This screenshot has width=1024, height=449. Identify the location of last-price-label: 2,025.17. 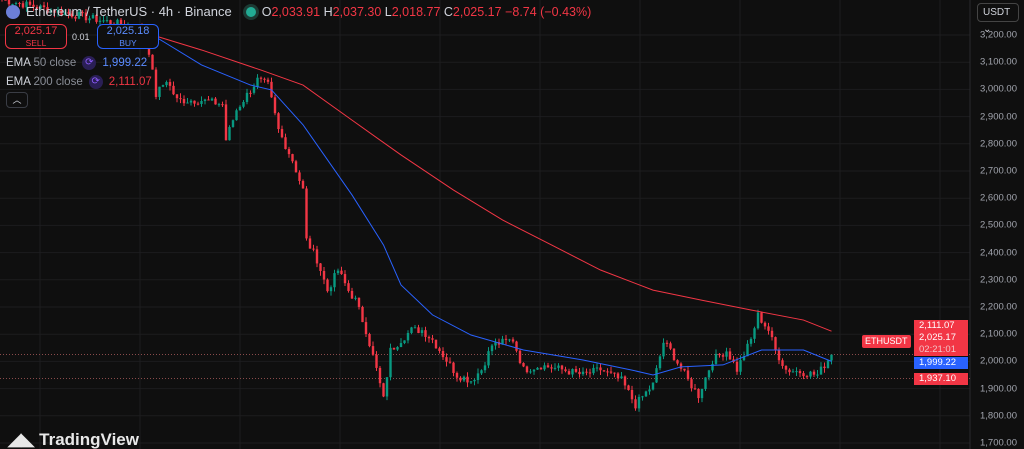
(941, 338).